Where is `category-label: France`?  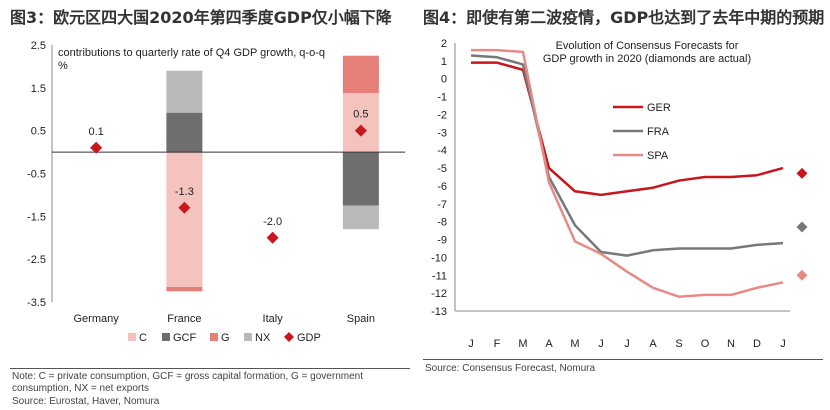 category-label: France is located at coordinates (184, 319).